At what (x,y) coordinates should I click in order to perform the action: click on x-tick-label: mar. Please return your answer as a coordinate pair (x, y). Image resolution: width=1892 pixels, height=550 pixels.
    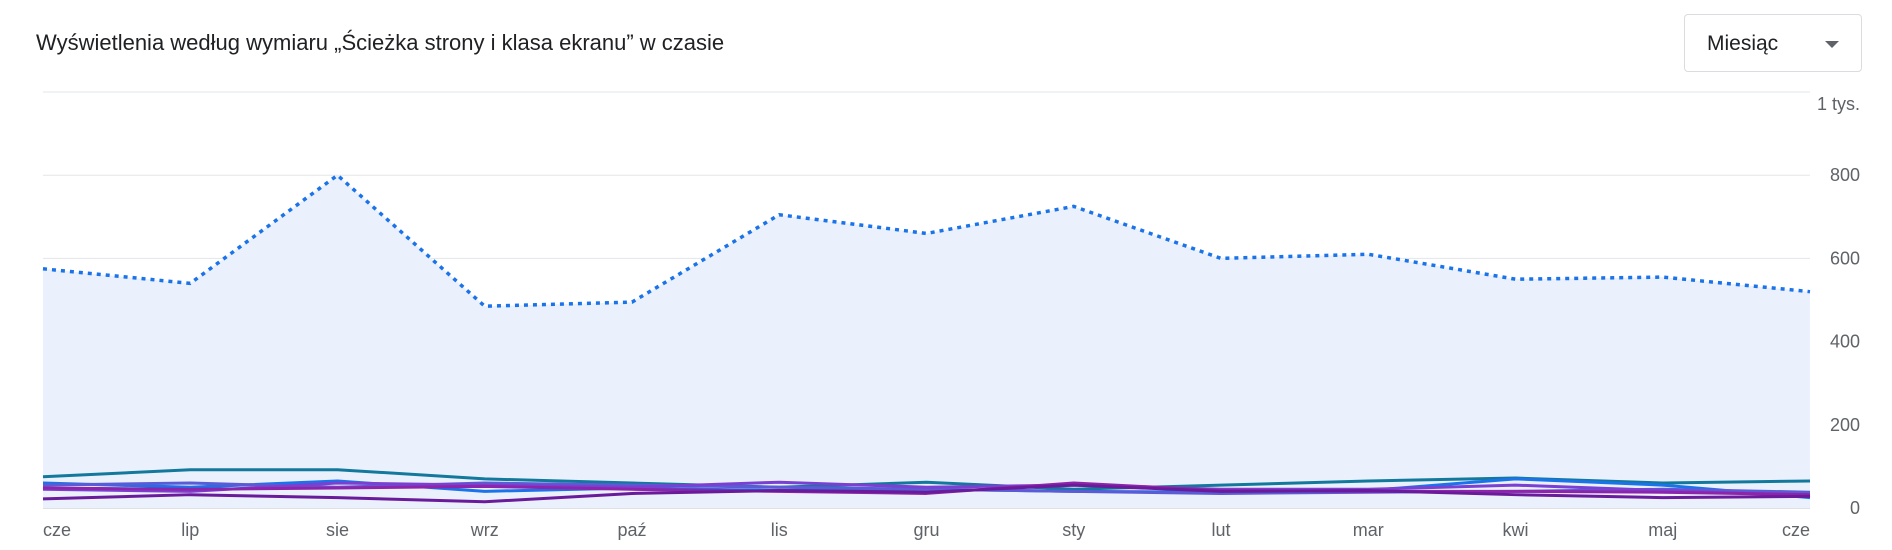
    Looking at the image, I should click on (1368, 530).